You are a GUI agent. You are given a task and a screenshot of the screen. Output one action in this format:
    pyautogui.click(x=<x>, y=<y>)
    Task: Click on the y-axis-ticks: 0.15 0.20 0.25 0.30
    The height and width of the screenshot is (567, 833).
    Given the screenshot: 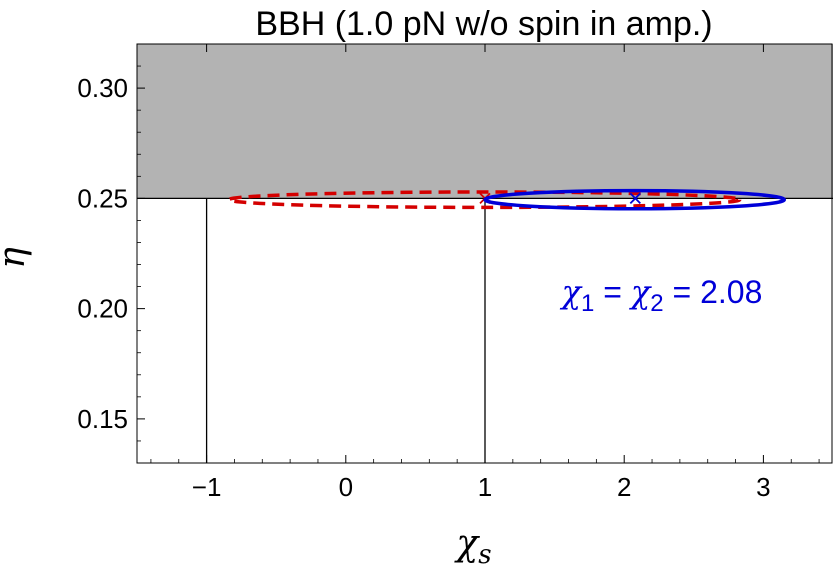 What is the action you would take?
    pyautogui.click(x=111, y=253)
    